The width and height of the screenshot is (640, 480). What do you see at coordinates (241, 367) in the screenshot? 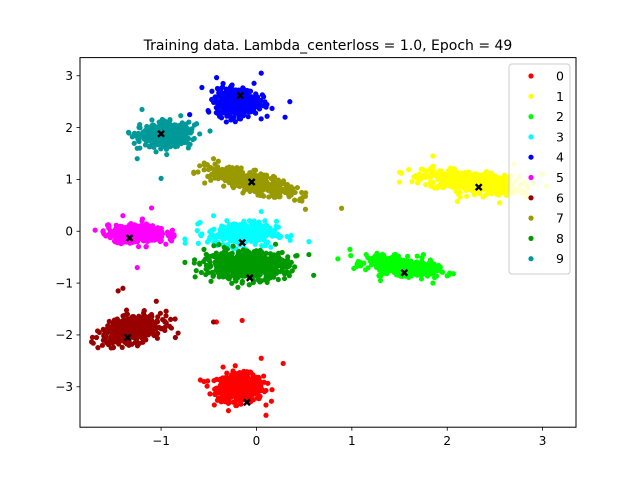
I see `series-0-points` at bounding box center [241, 367].